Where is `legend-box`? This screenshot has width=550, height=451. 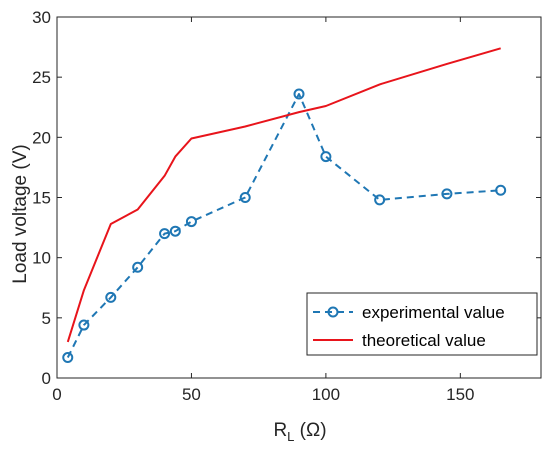 legend-box is located at coordinates (422, 324).